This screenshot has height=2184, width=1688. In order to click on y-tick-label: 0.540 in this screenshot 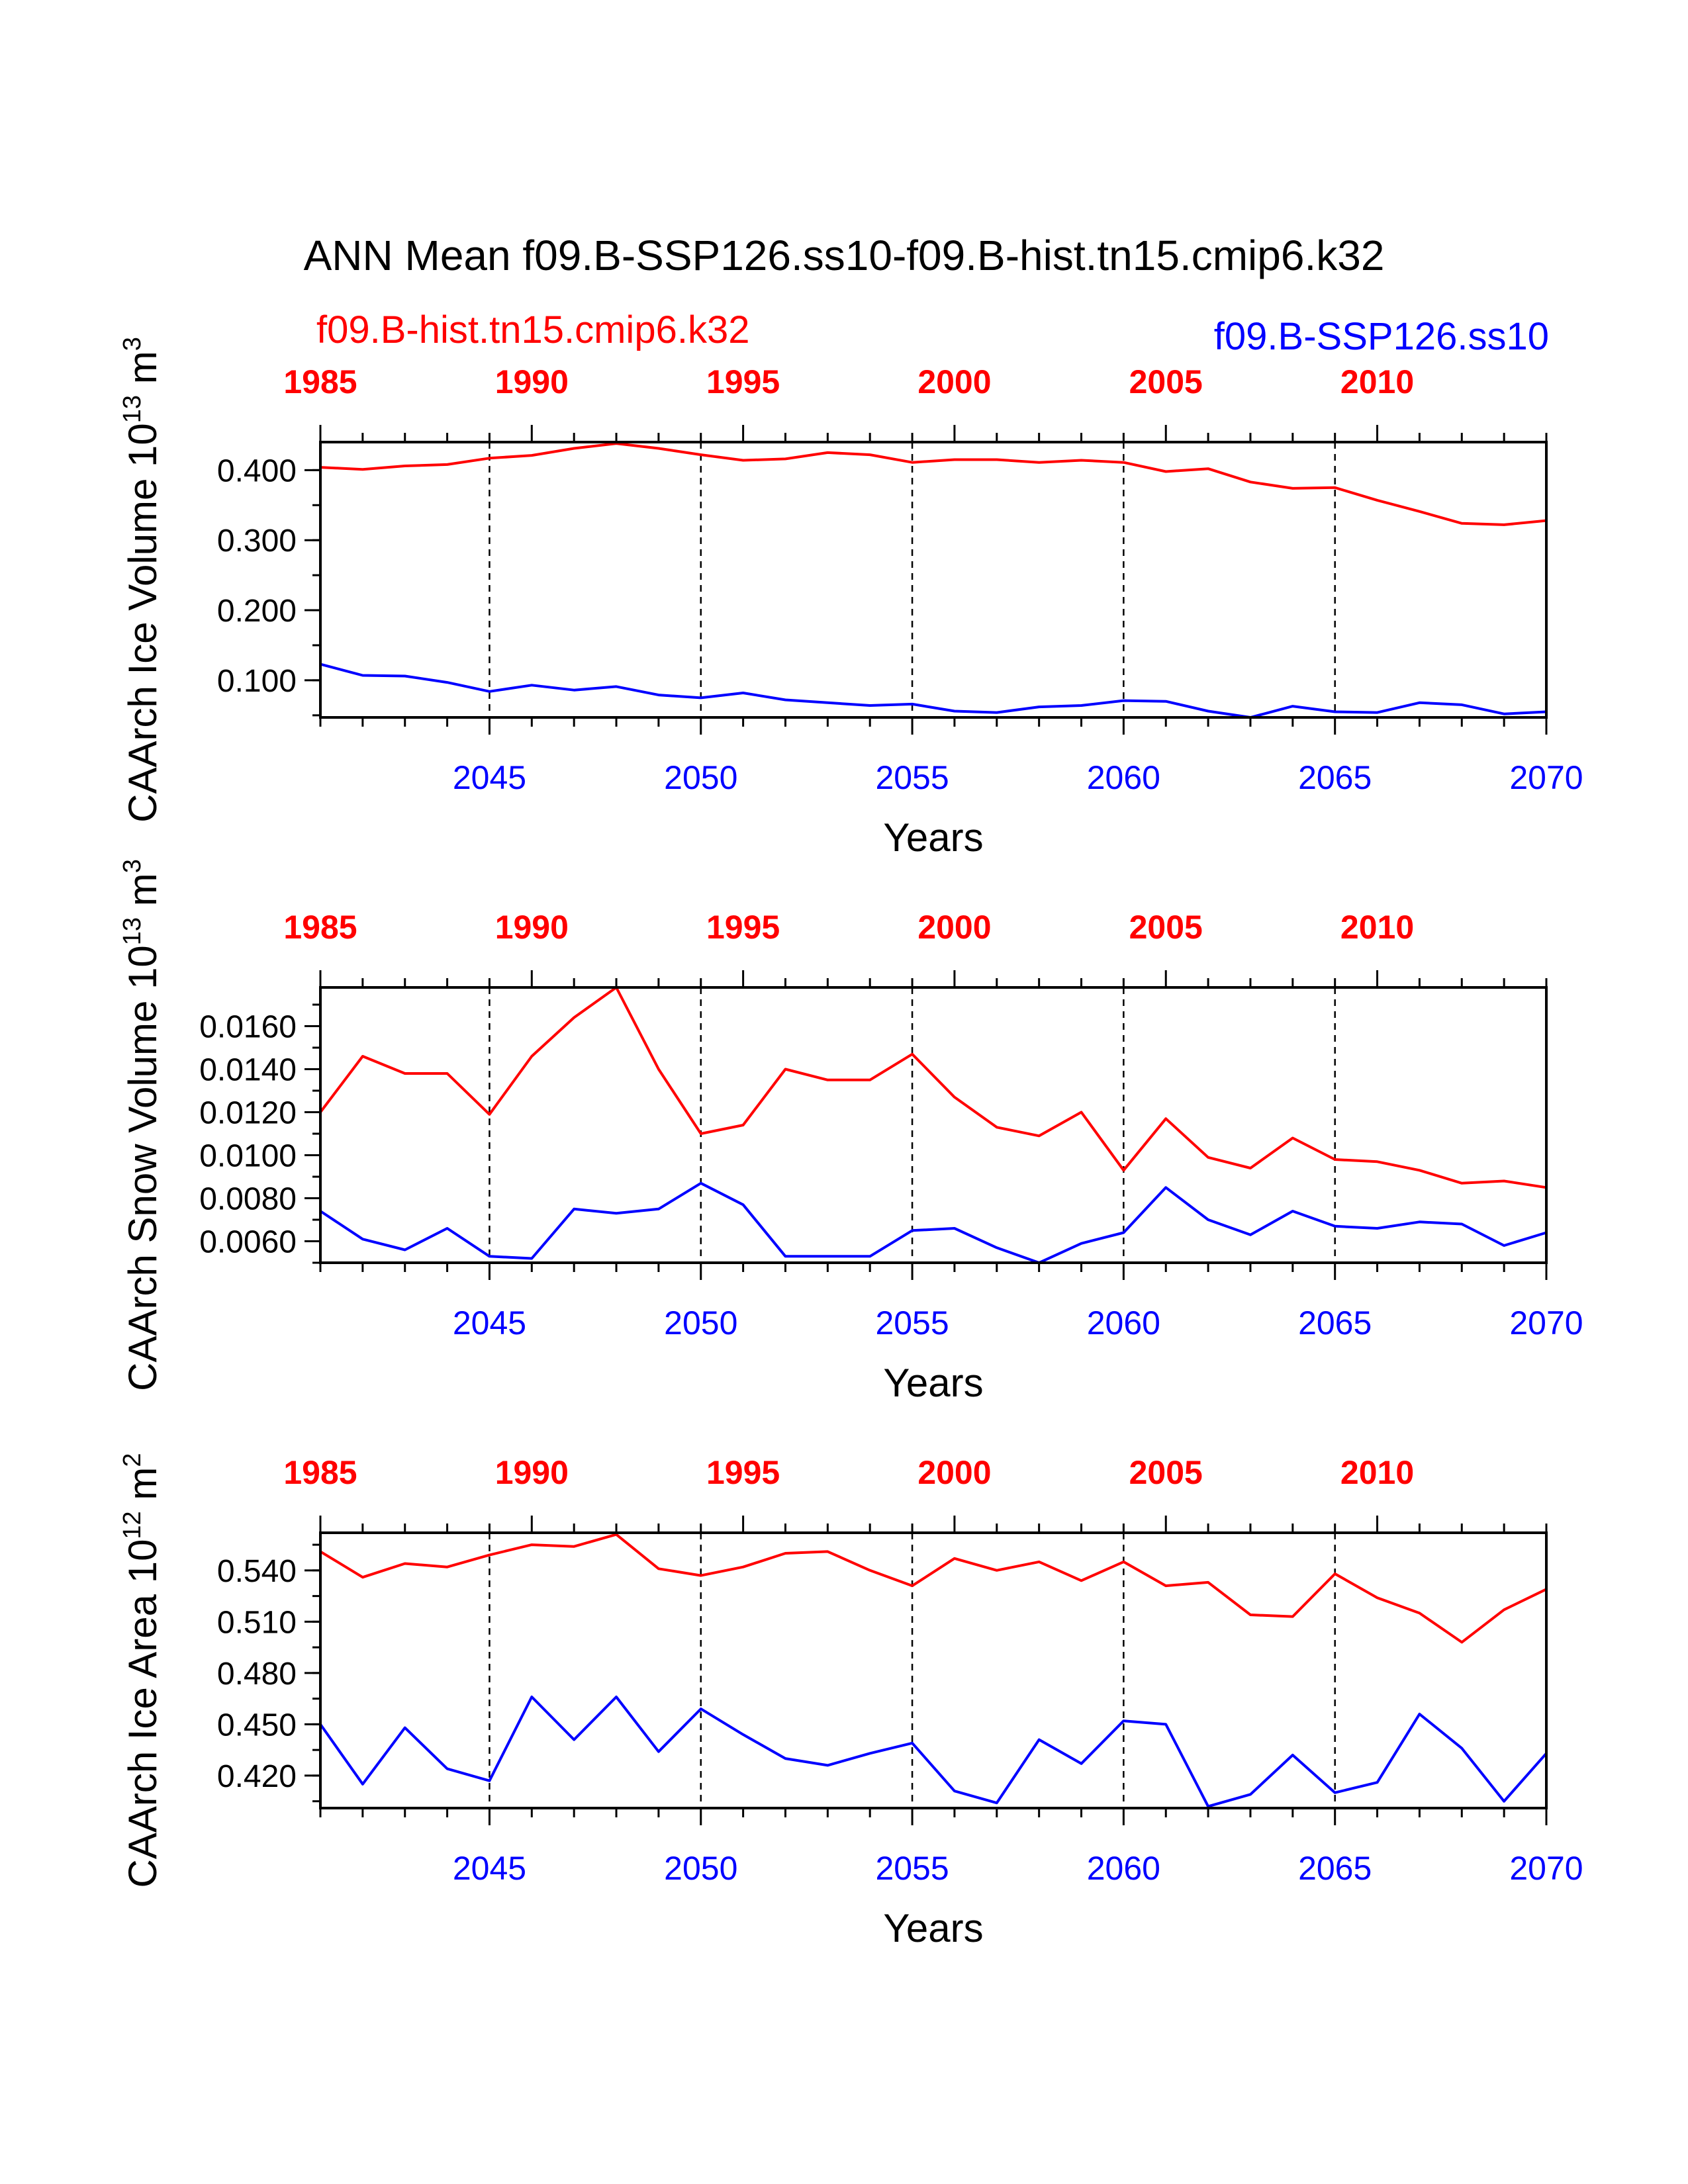, I will do `click(257, 1571)`.